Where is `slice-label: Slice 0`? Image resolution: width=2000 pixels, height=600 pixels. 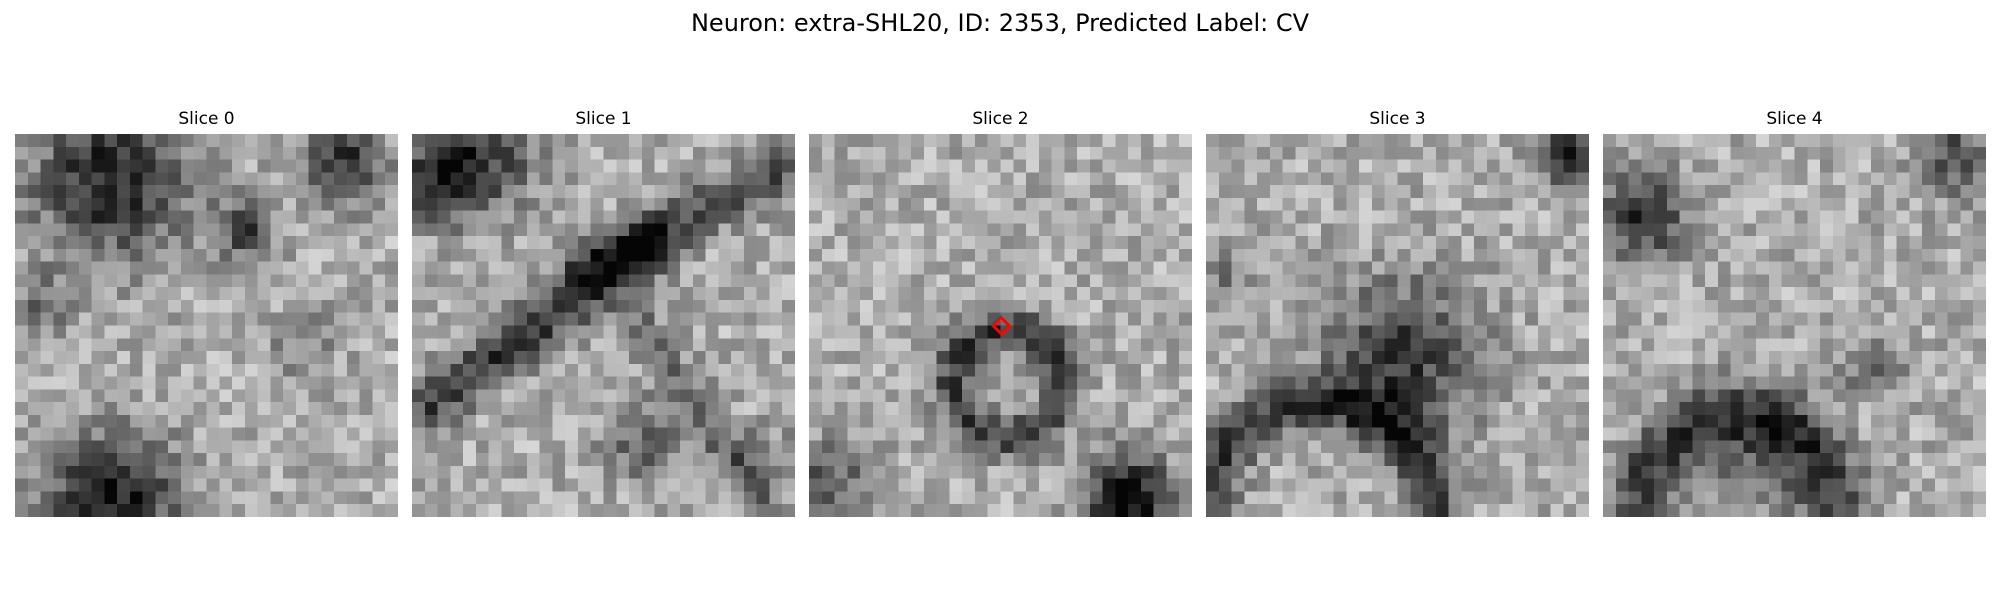 slice-label: Slice 0 is located at coordinates (206, 119).